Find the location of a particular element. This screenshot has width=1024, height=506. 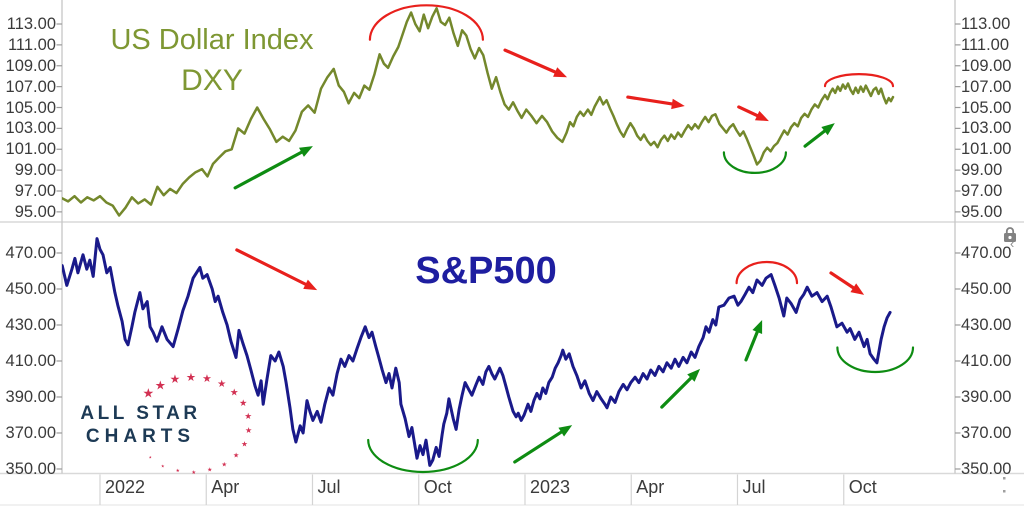

allstarcharts-logo: ALL STAR CHARTS is located at coordinates (140, 425).